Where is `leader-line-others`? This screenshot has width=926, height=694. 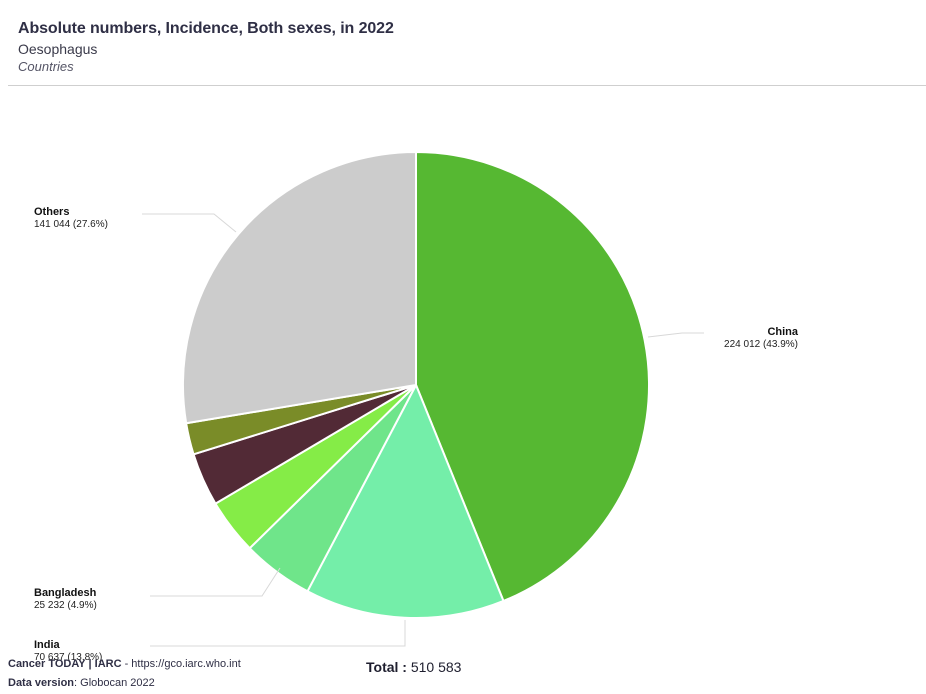 leader-line-others is located at coordinates (189, 223).